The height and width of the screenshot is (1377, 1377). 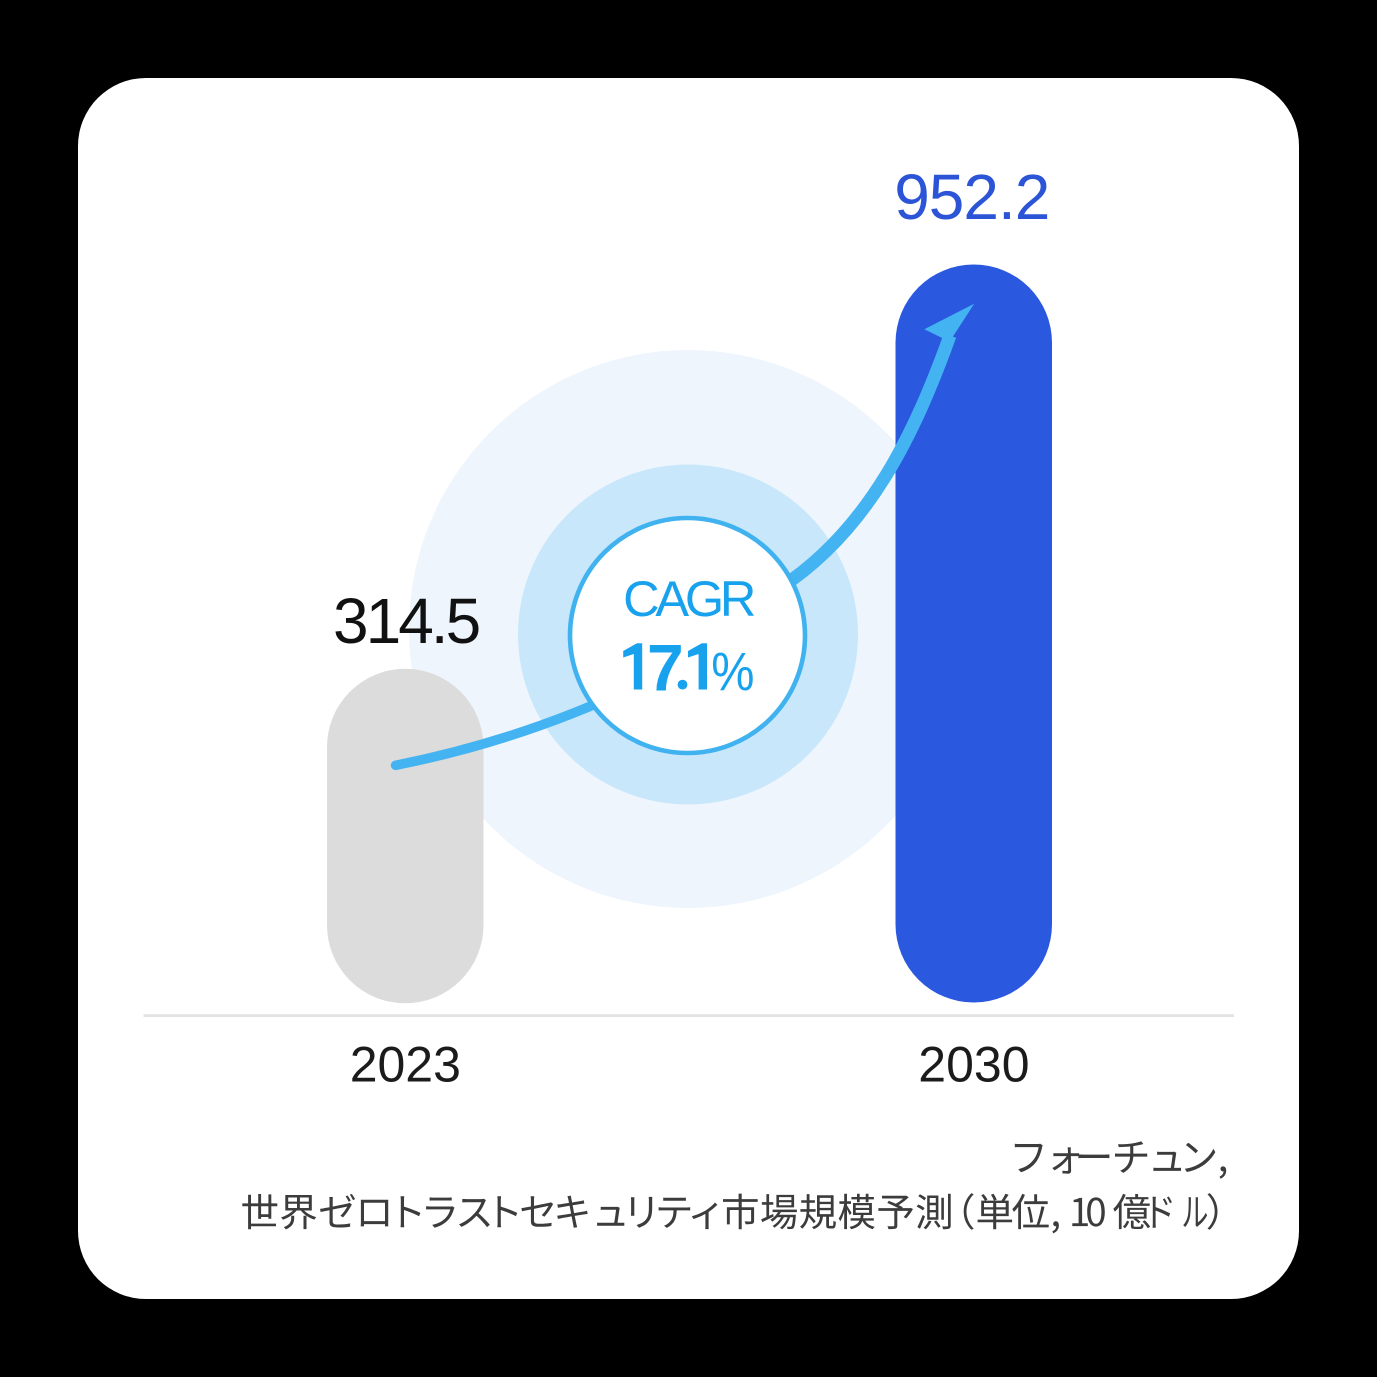 What do you see at coordinates (406, 621) in the screenshot?
I see `svg-text: 314.5` at bounding box center [406, 621].